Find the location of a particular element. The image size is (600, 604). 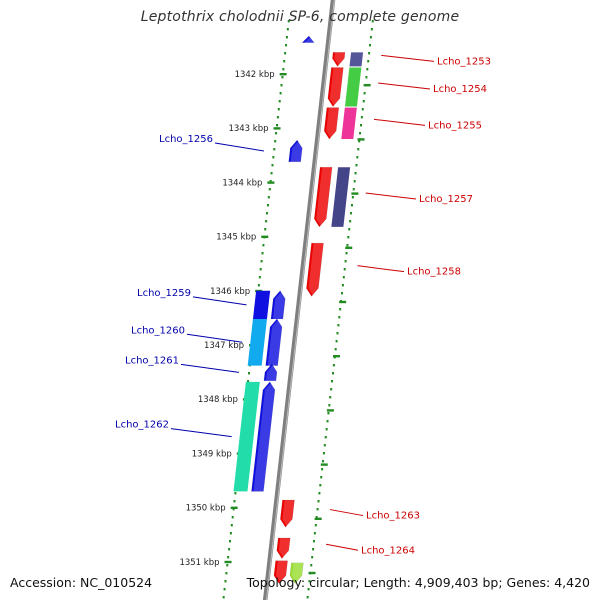

gene-lcho-1257-leader is located at coordinates (391, 196).